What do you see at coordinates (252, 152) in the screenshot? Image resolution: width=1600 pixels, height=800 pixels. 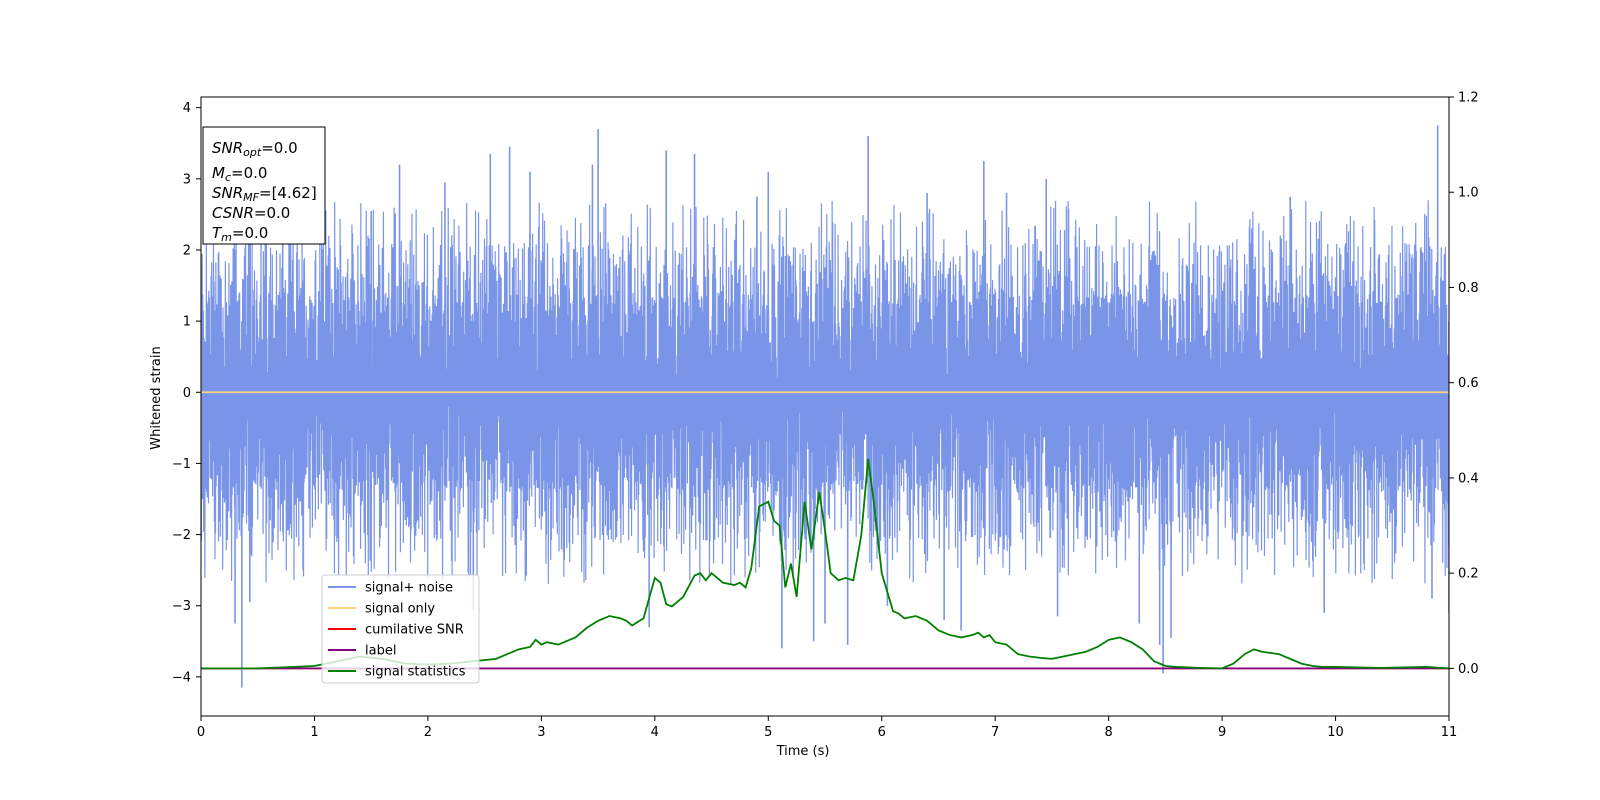 I see `info-row-subscript: opt` at bounding box center [252, 152].